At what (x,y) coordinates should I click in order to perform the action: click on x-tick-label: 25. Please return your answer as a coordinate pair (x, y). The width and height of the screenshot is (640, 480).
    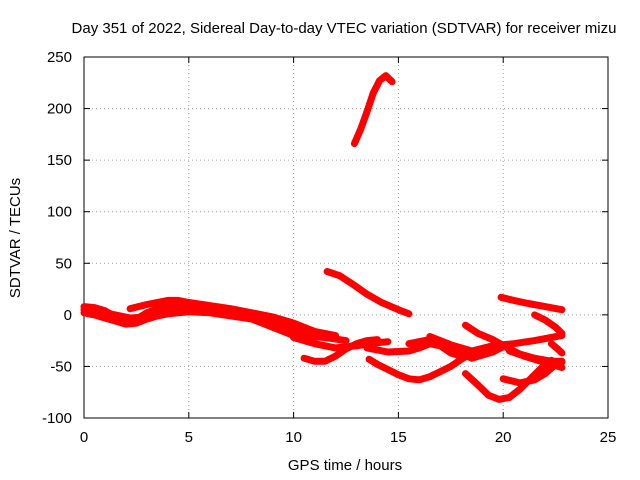
    Looking at the image, I should click on (608, 437).